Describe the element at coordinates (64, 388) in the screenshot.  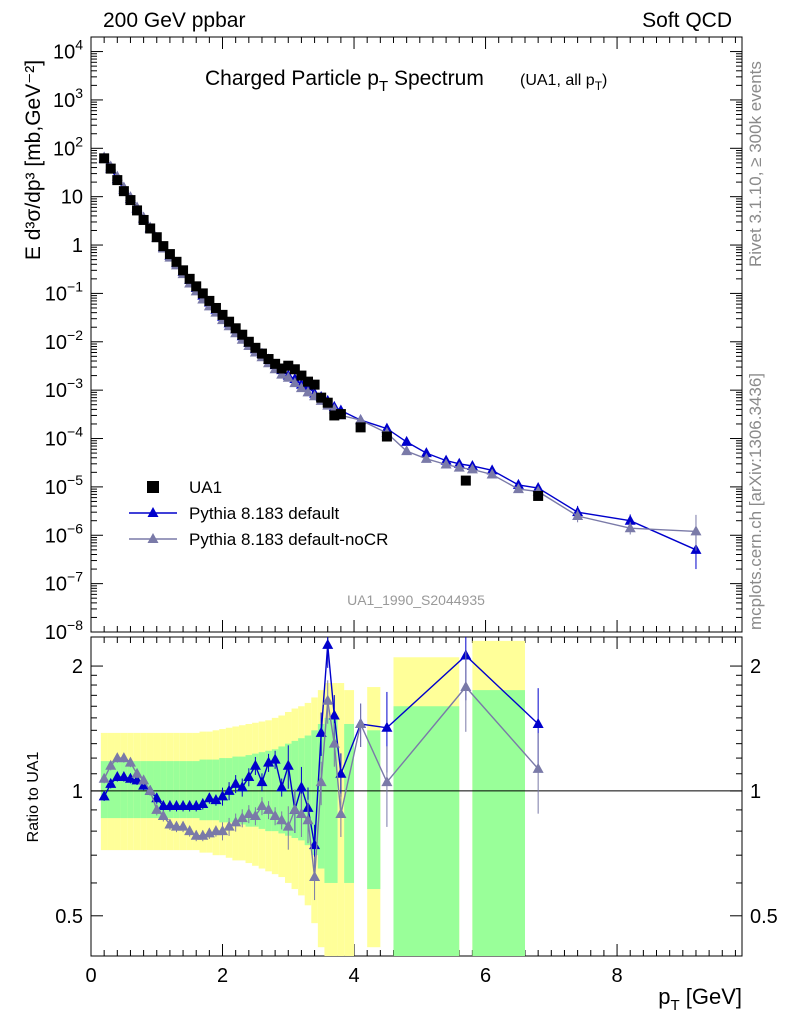
I see `main-y-tick-label: 10⁻³` at that location.